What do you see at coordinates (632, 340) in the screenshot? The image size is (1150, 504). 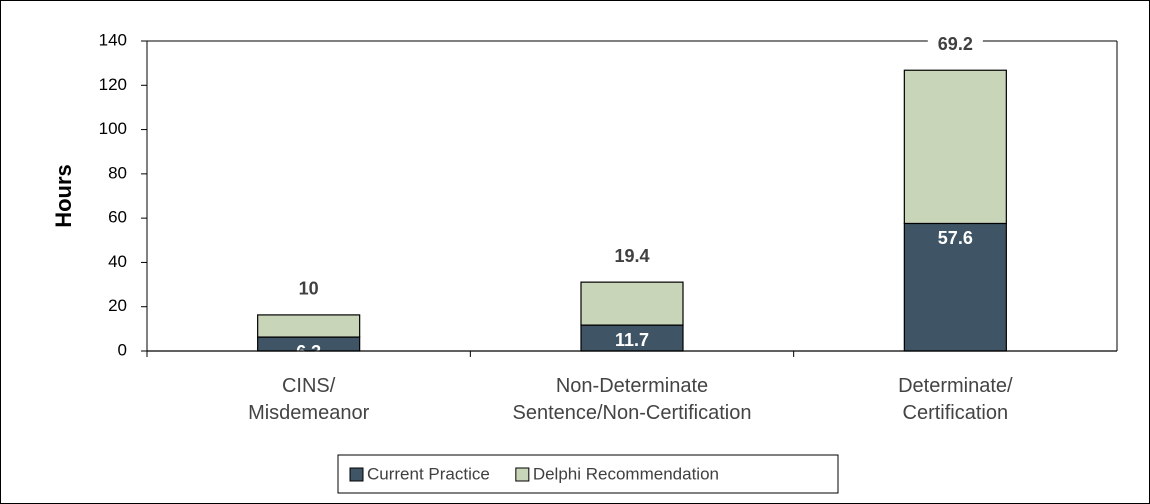 I see `data-label: 11.7` at bounding box center [632, 340].